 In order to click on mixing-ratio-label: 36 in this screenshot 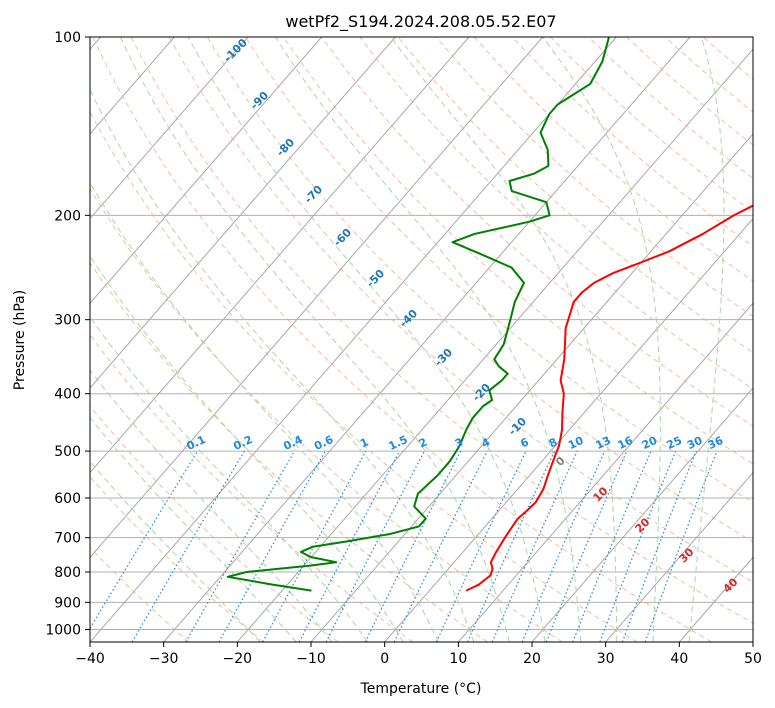, I will do `click(716, 443)`.